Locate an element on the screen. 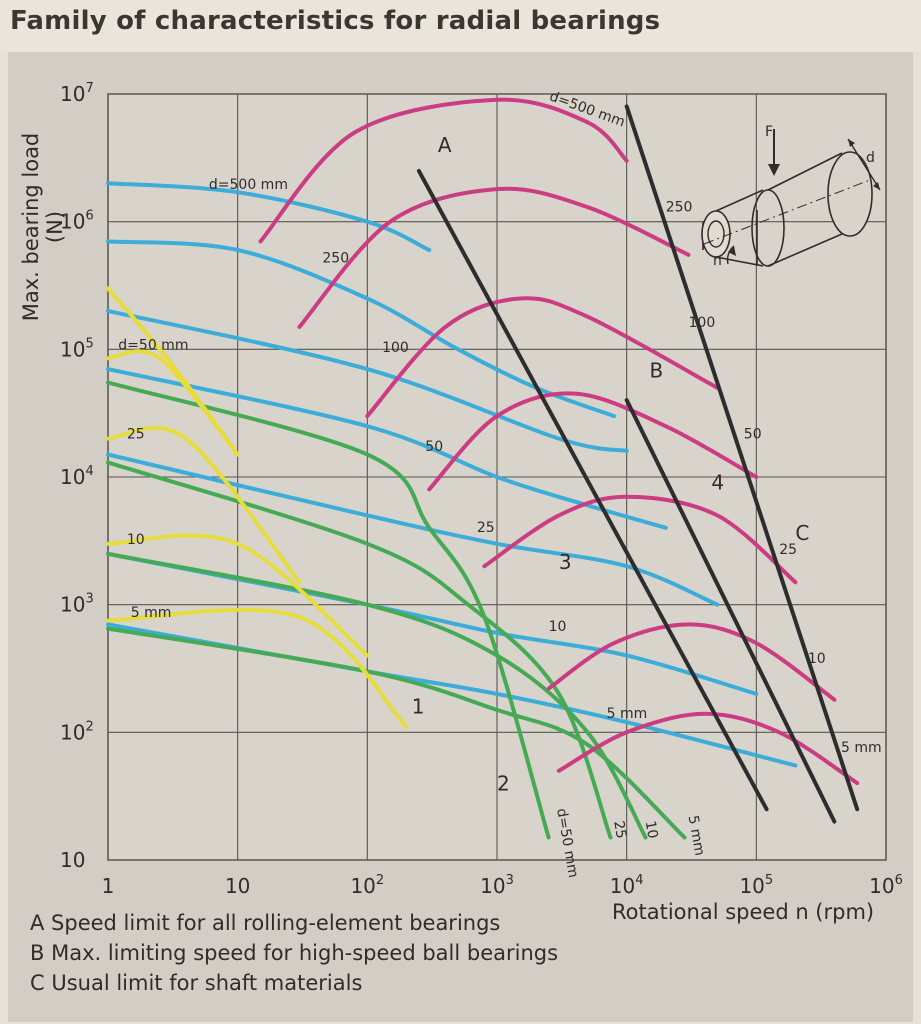 The height and width of the screenshot is (1024, 921). y-tick-label: 10³ is located at coordinates (77, 604).